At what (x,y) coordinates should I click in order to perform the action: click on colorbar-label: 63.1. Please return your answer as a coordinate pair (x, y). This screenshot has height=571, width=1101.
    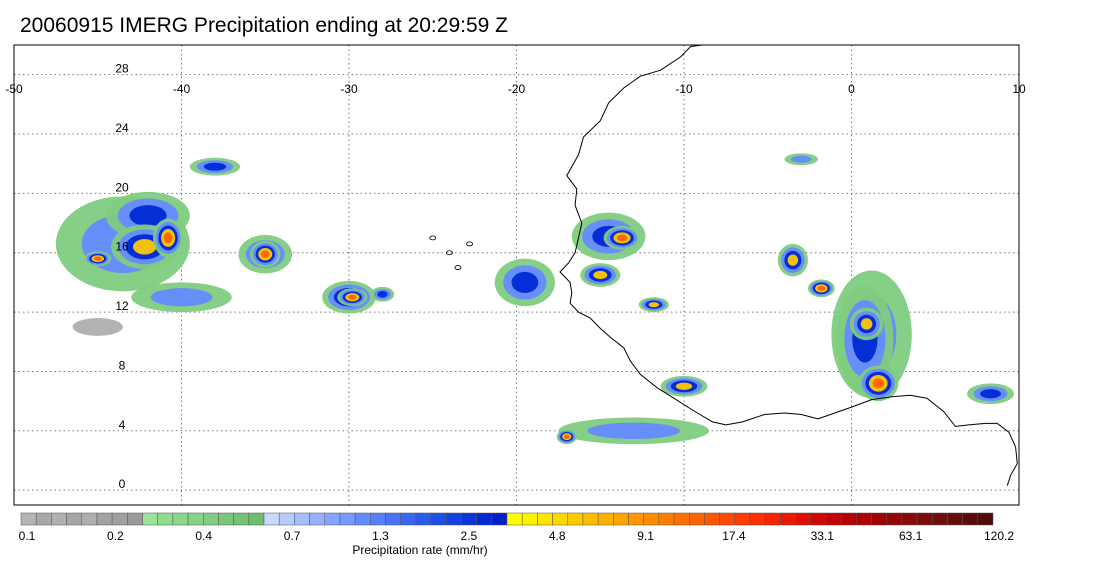
    Looking at the image, I should click on (911, 536).